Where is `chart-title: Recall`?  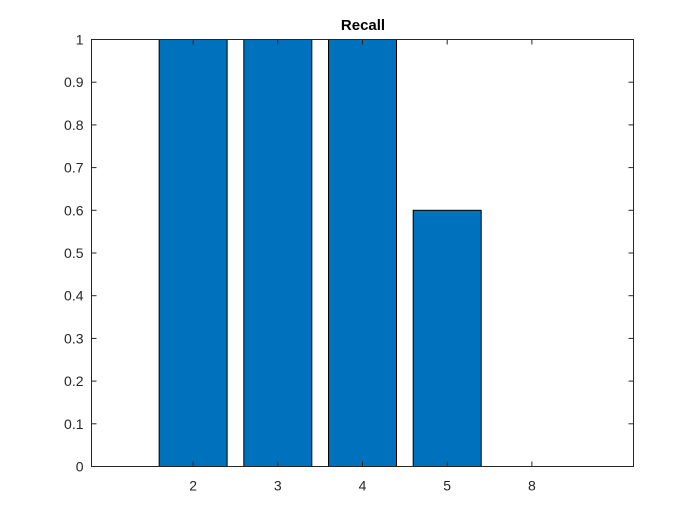 chart-title: Recall is located at coordinates (363, 25).